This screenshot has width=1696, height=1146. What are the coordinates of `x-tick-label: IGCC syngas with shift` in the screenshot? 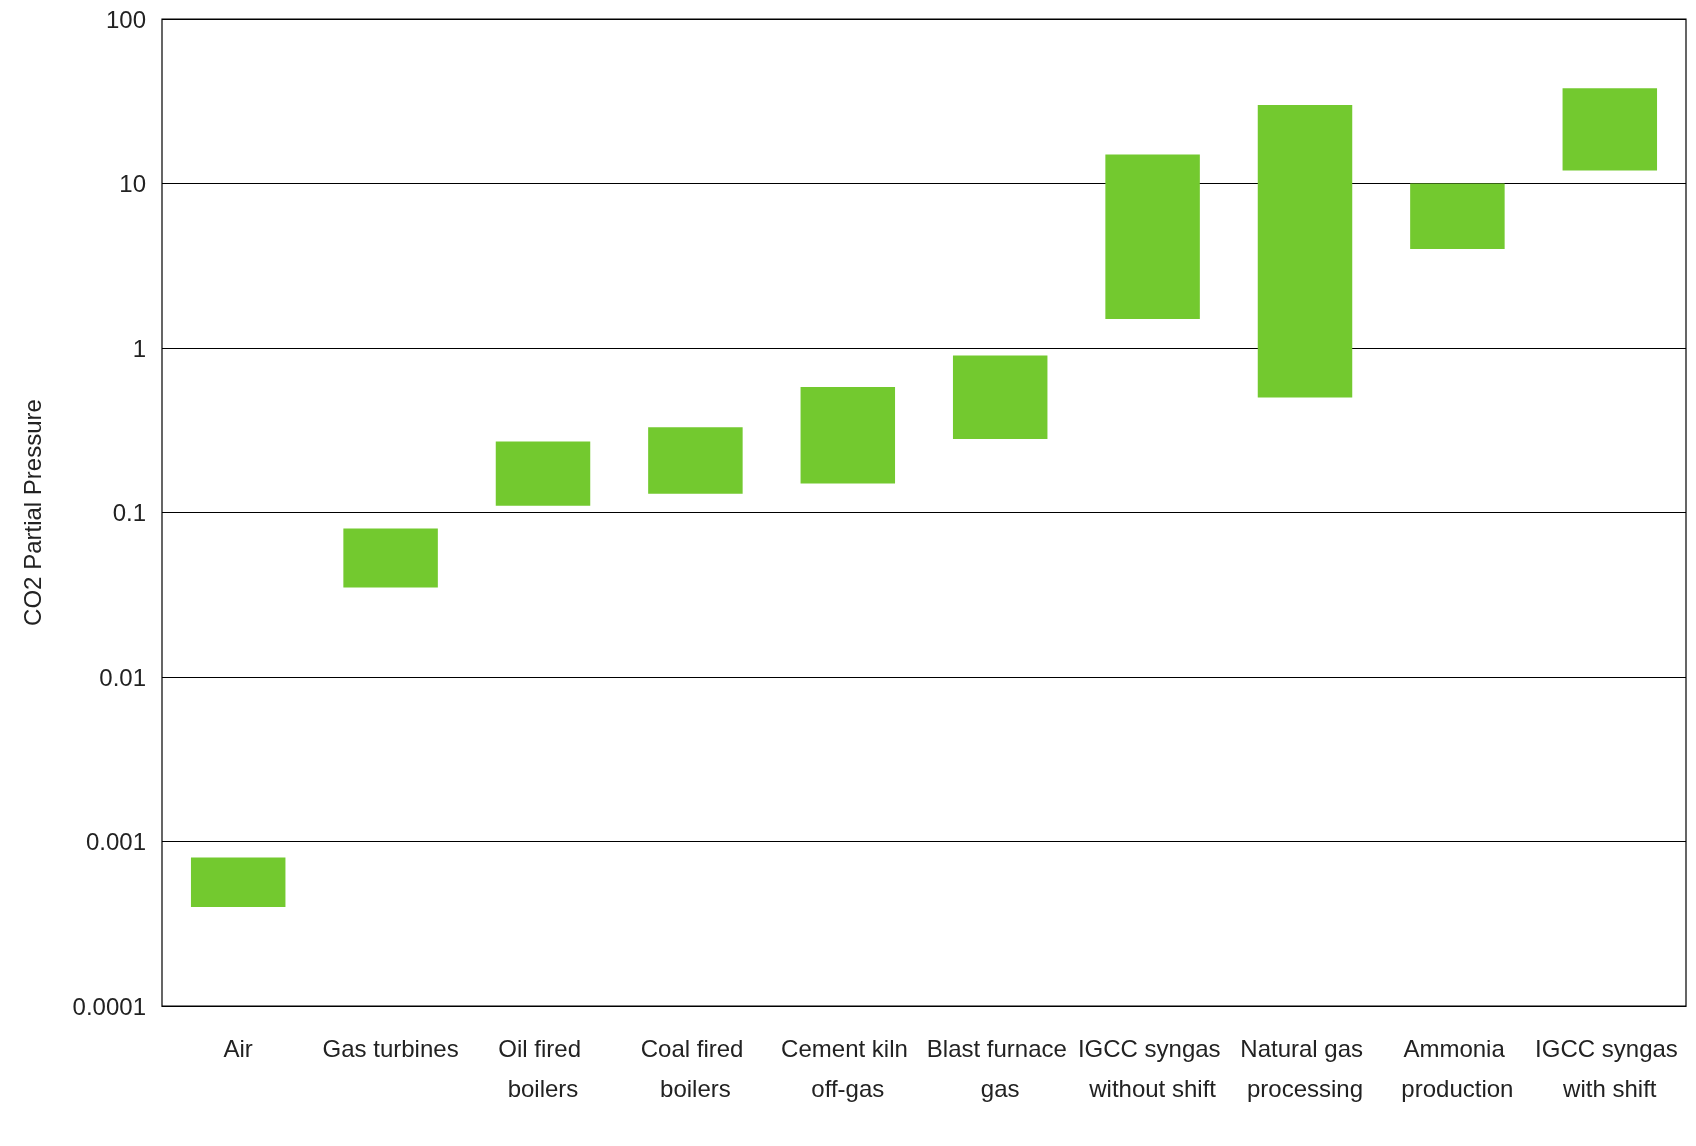 It's located at (1610, 1068).